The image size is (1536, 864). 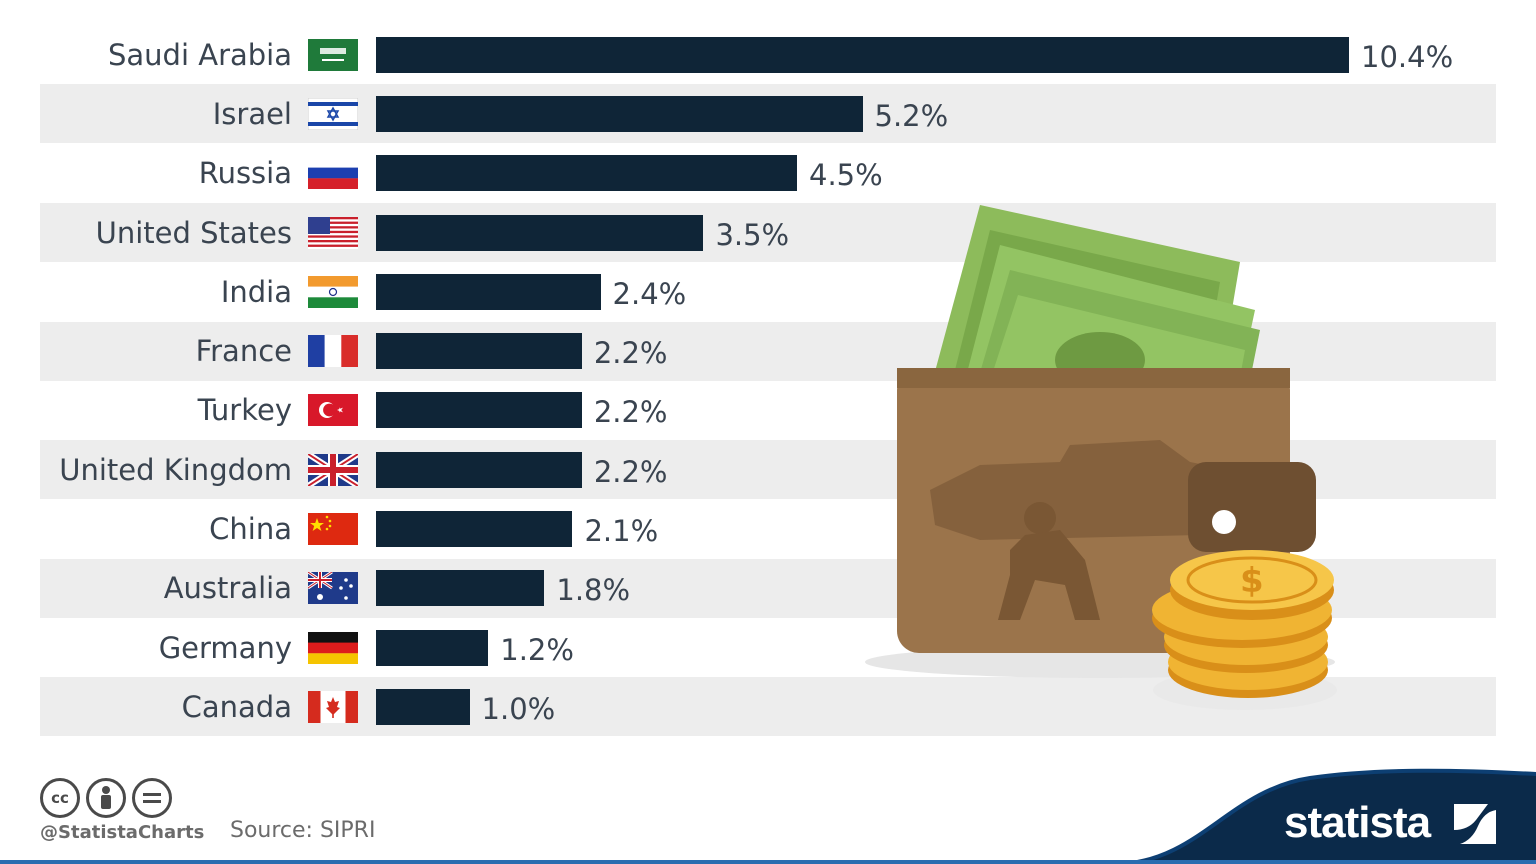 What do you see at coordinates (518, 708) in the screenshot?
I see `value-label: 1.0%` at bounding box center [518, 708].